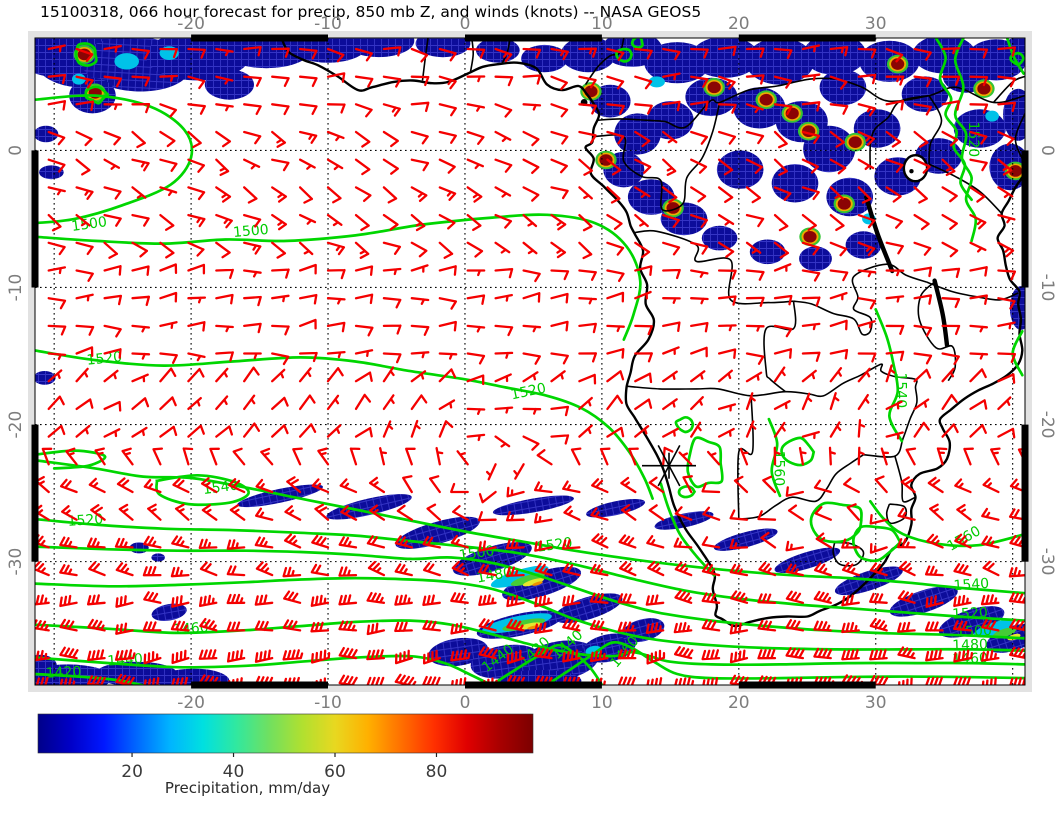 This screenshot has height=816, width=1056. What do you see at coordinates (437, 772) in the screenshot?
I see `colorbar-tick-label: 80` at bounding box center [437, 772].